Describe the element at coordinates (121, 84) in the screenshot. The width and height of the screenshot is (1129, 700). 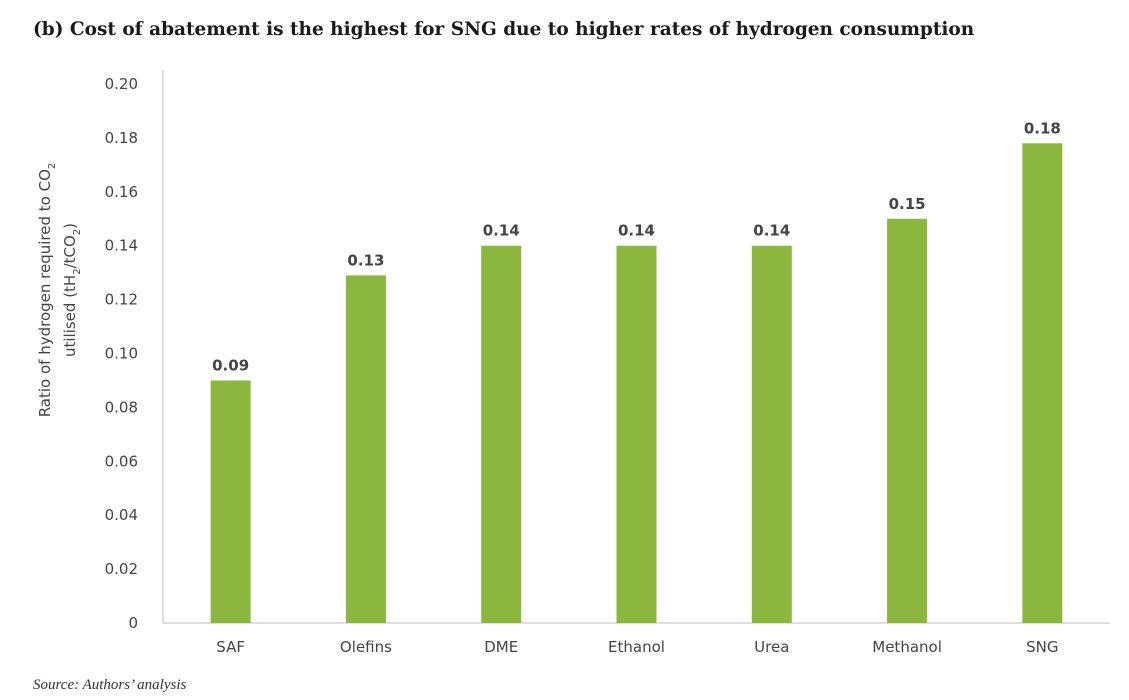
I see `y-tick-label: 0.20` at that location.